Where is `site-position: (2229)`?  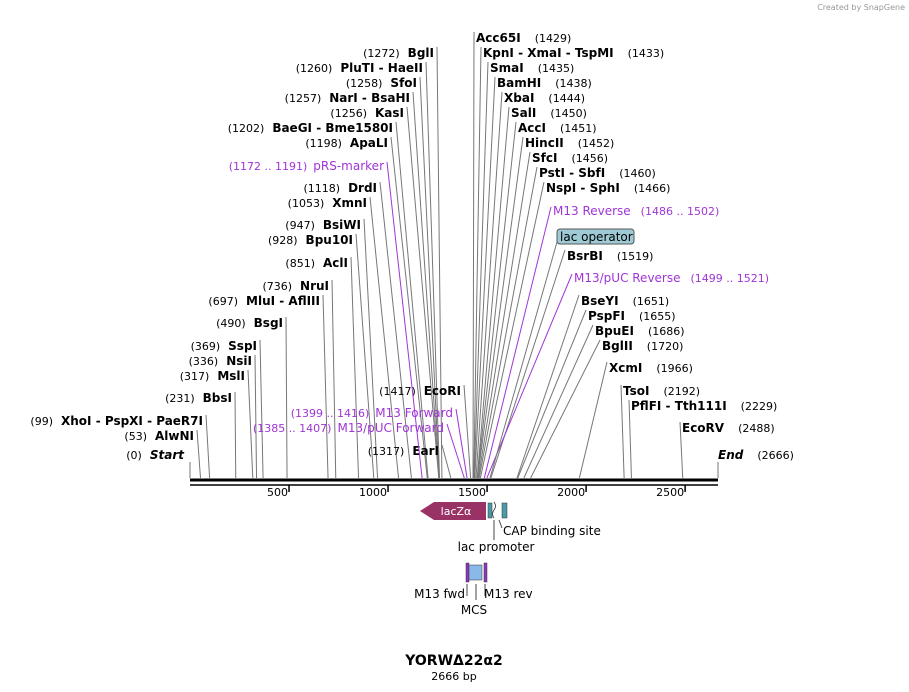
site-position: (2229) is located at coordinates (759, 406).